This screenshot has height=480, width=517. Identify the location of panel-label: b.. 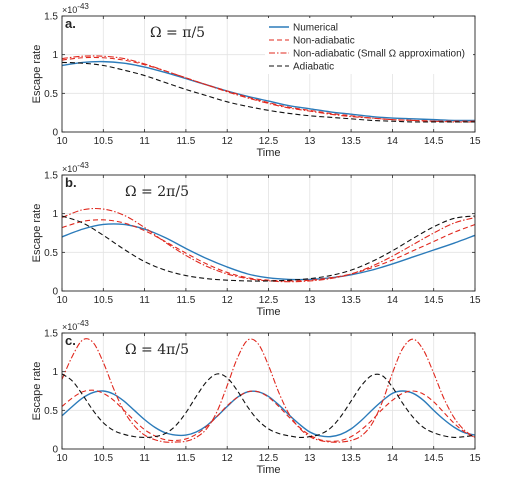
(71, 182).